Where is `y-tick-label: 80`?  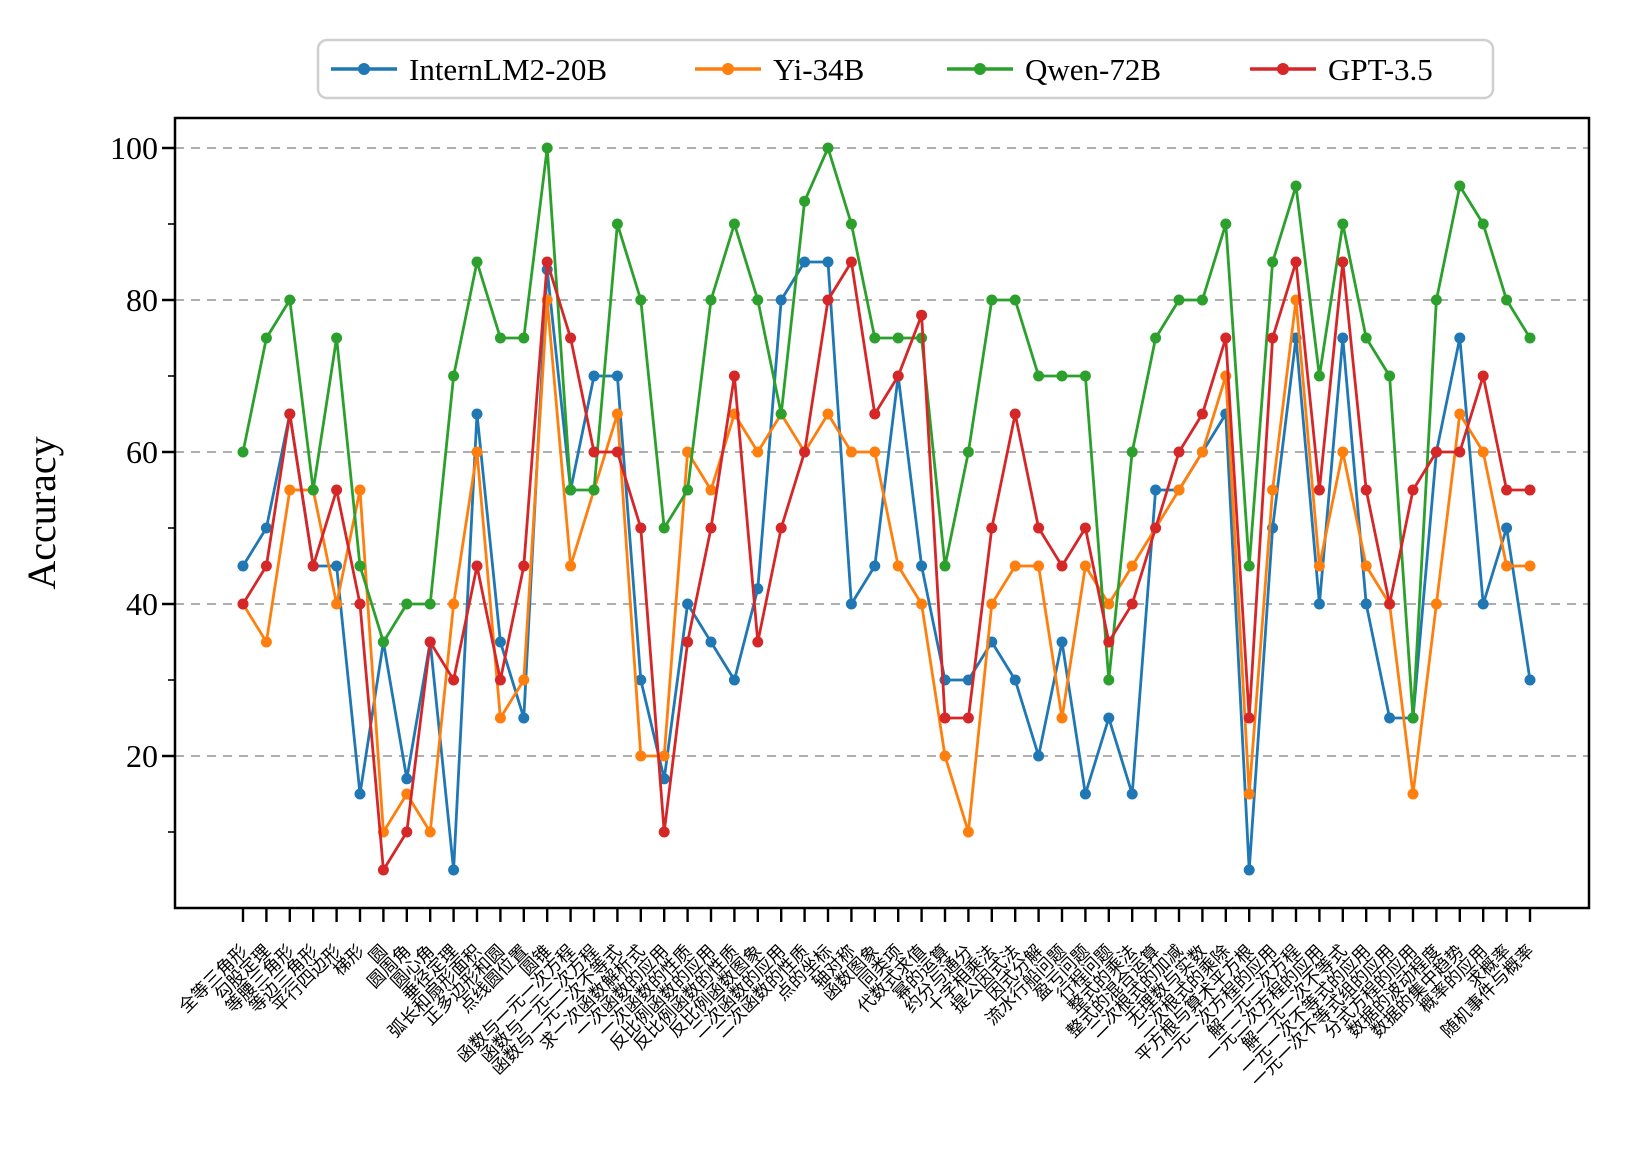 y-tick-label: 80 is located at coordinates (142, 300).